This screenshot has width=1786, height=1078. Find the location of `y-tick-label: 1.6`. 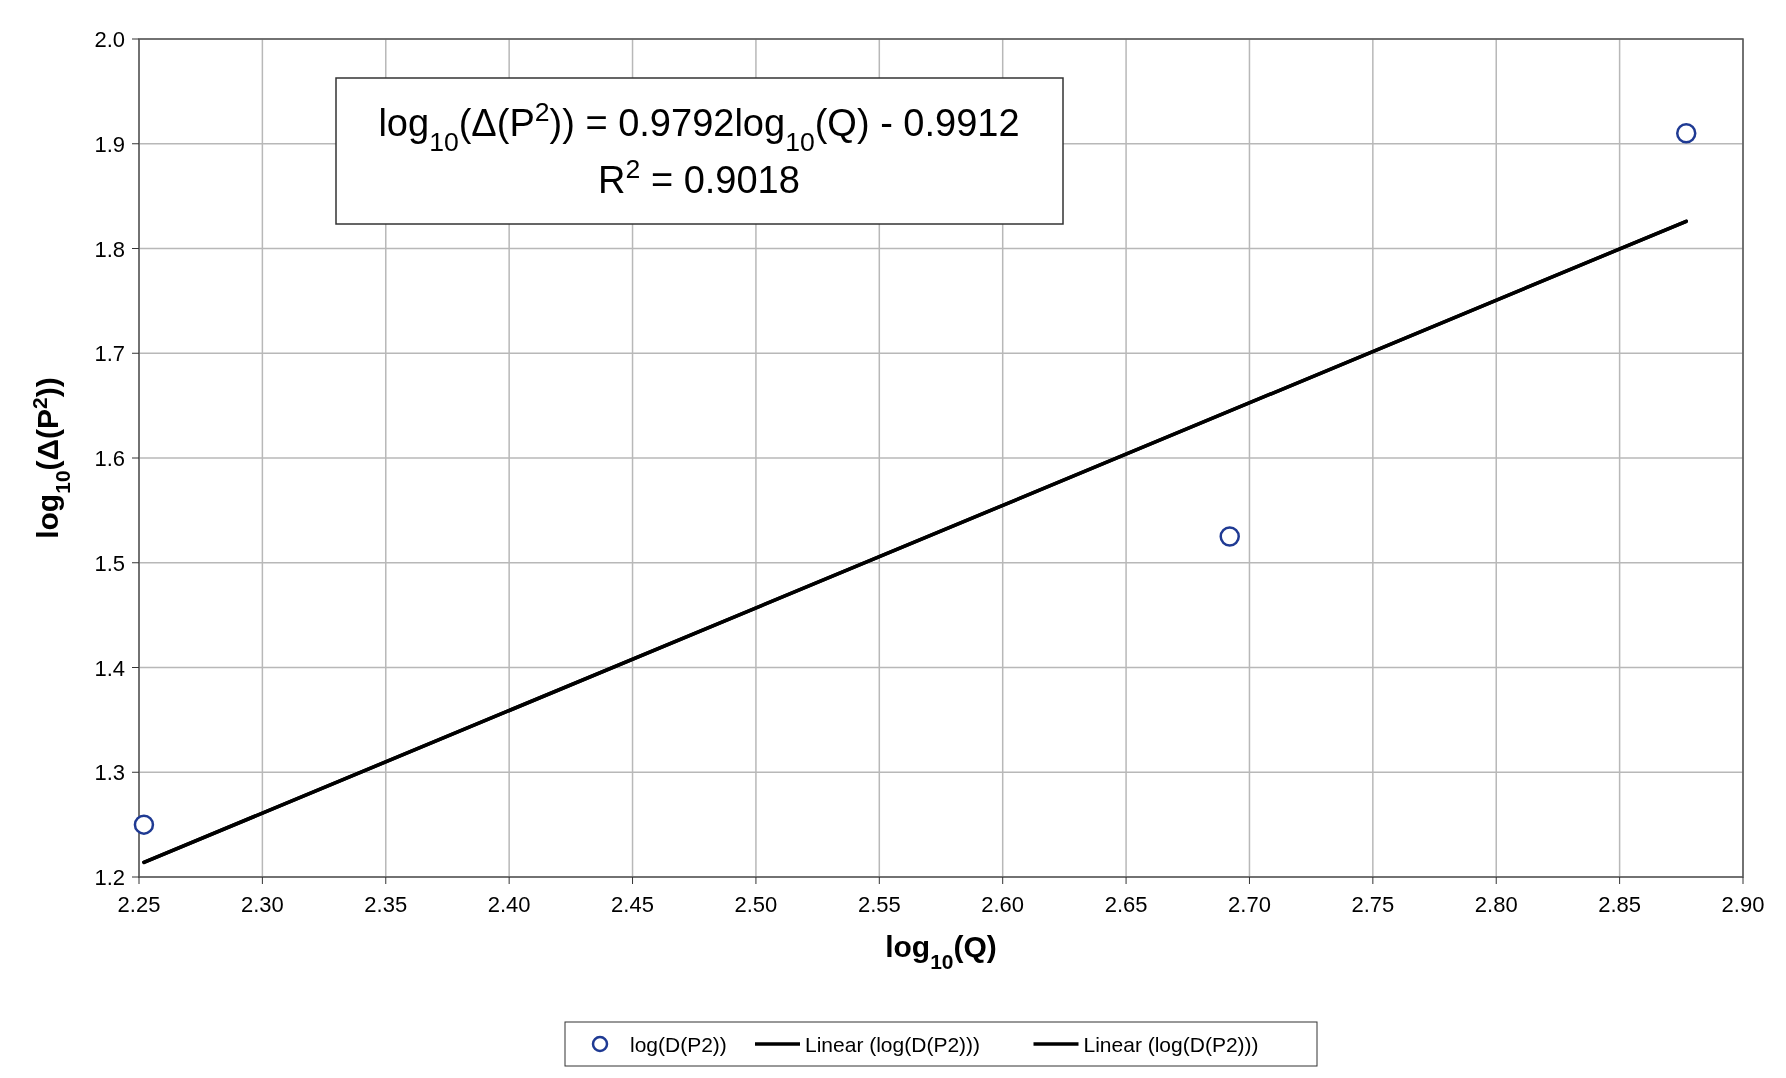

y-tick-label: 1.6 is located at coordinates (109, 458).